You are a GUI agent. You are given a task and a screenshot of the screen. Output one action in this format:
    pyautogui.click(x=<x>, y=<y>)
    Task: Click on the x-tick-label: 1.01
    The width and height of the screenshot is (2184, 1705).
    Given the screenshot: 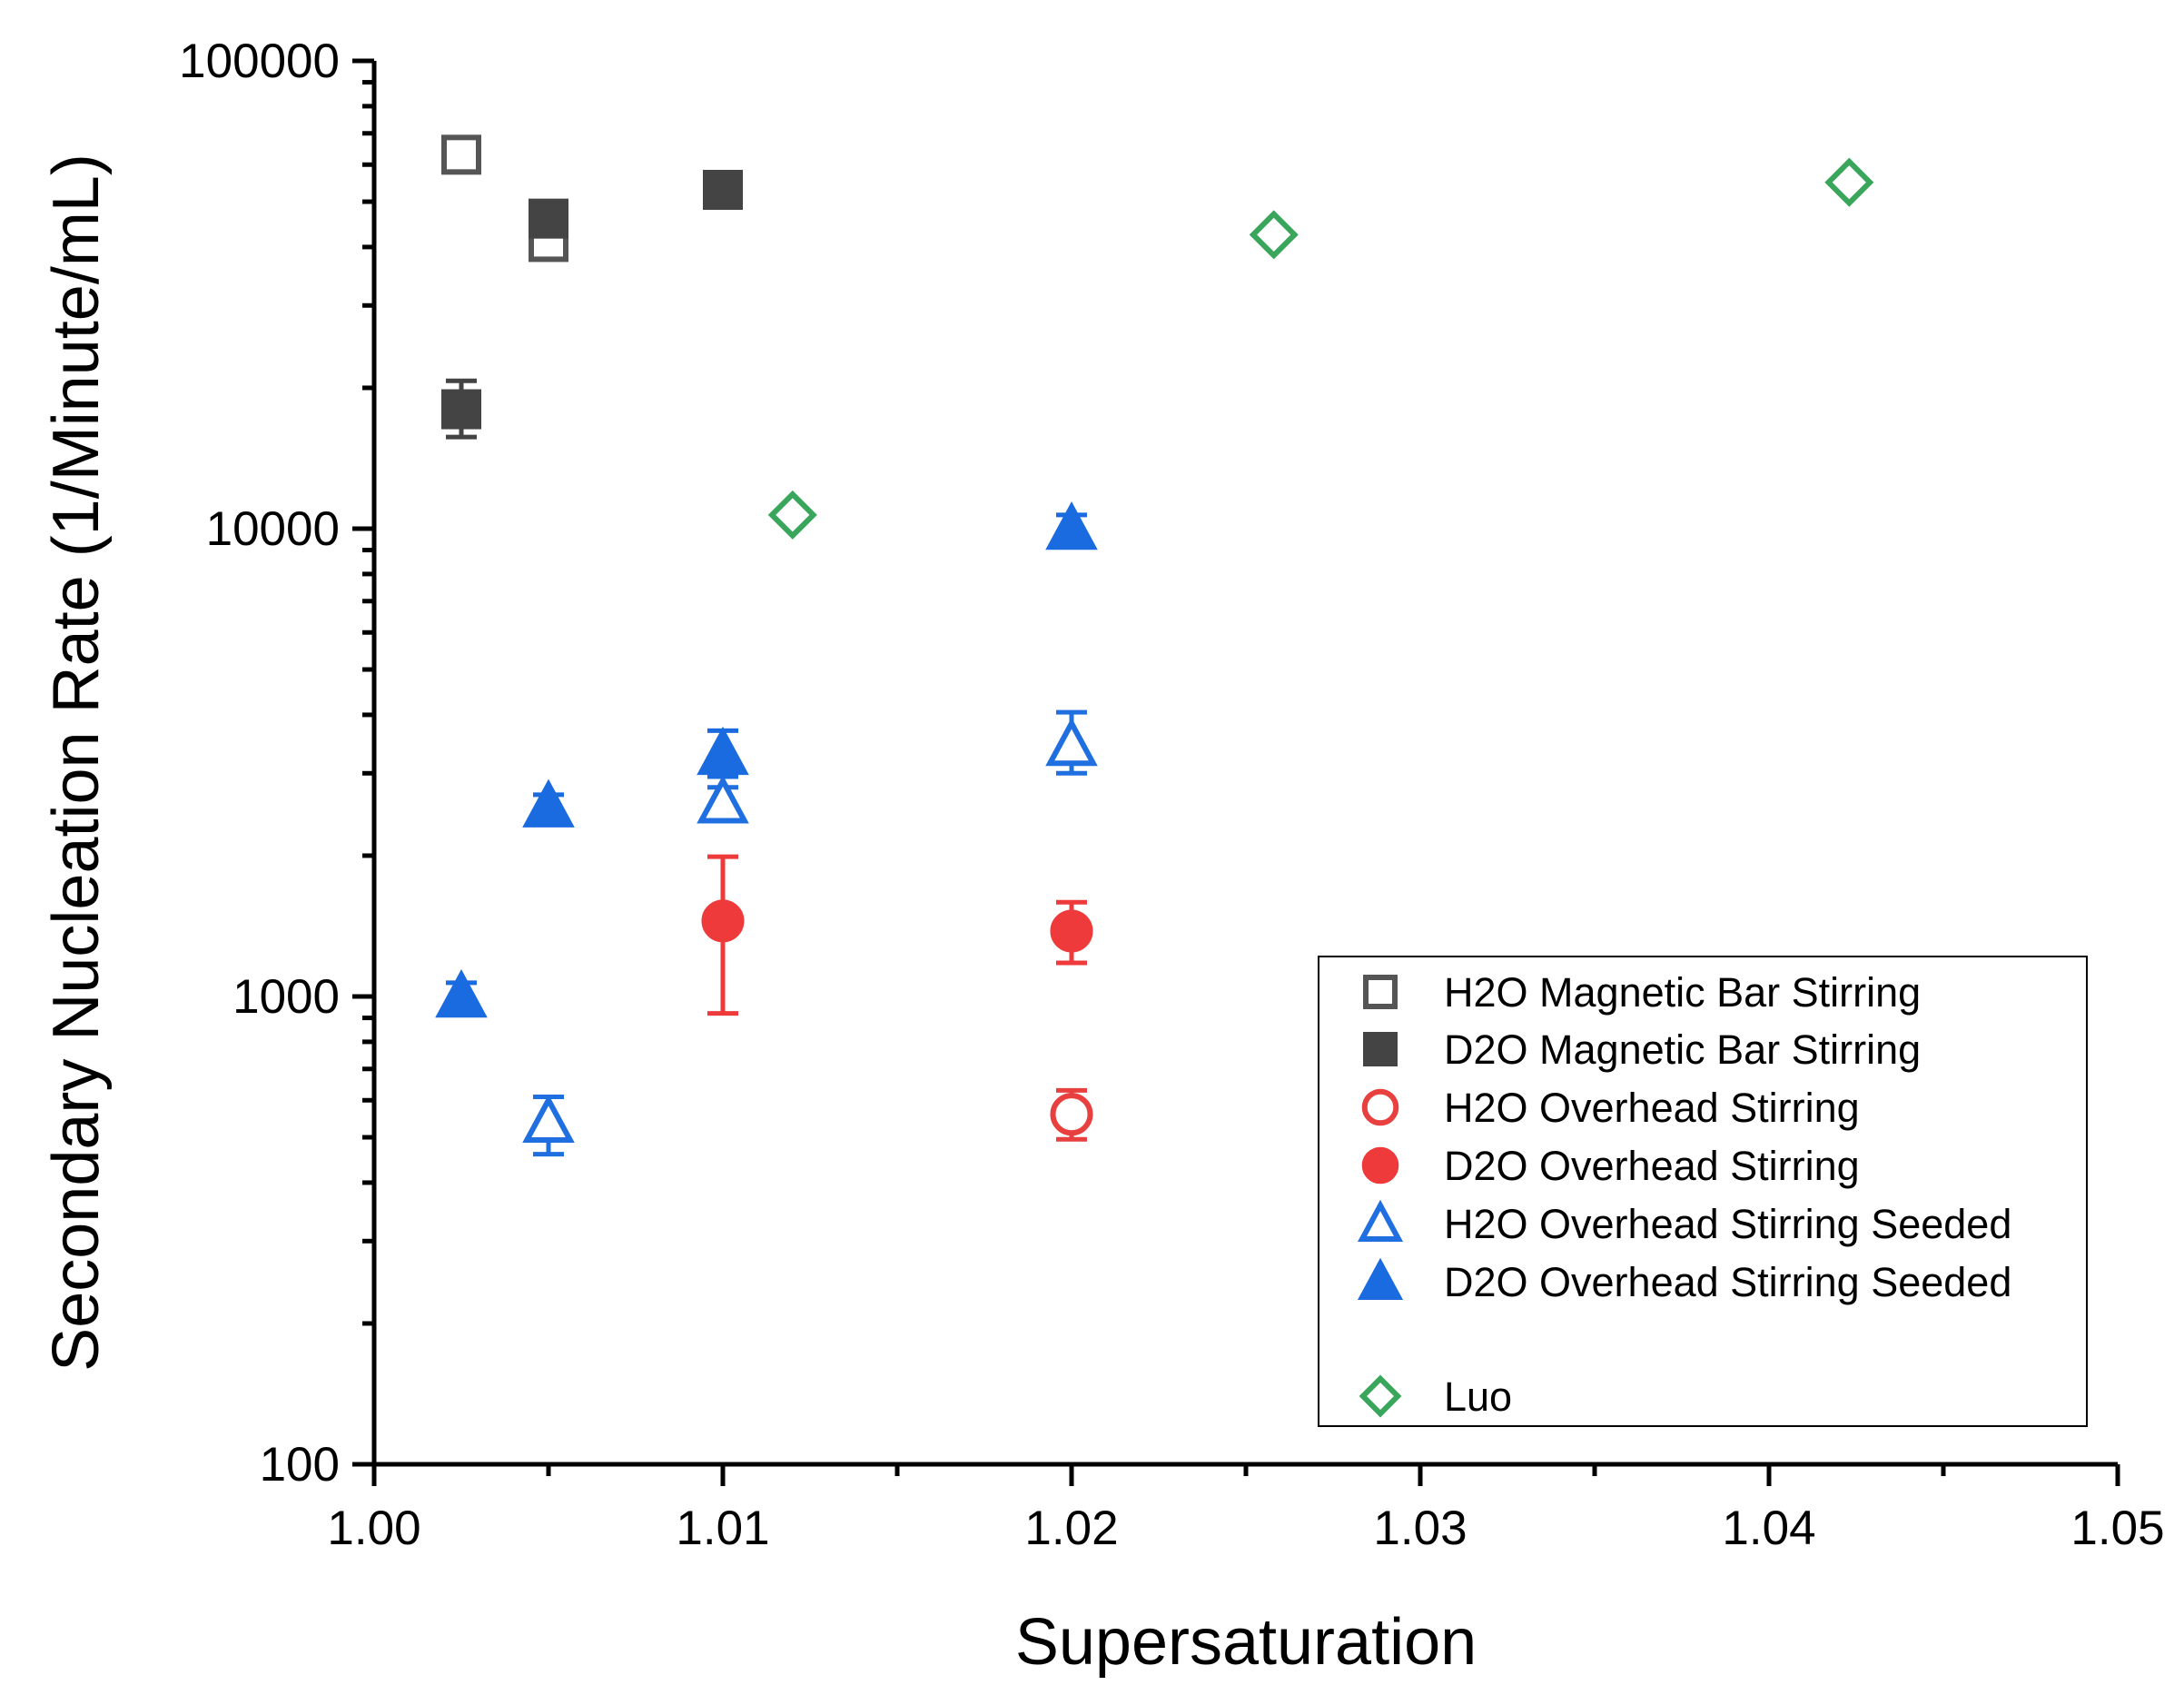 What is the action you would take?
    pyautogui.click(x=723, y=1528)
    